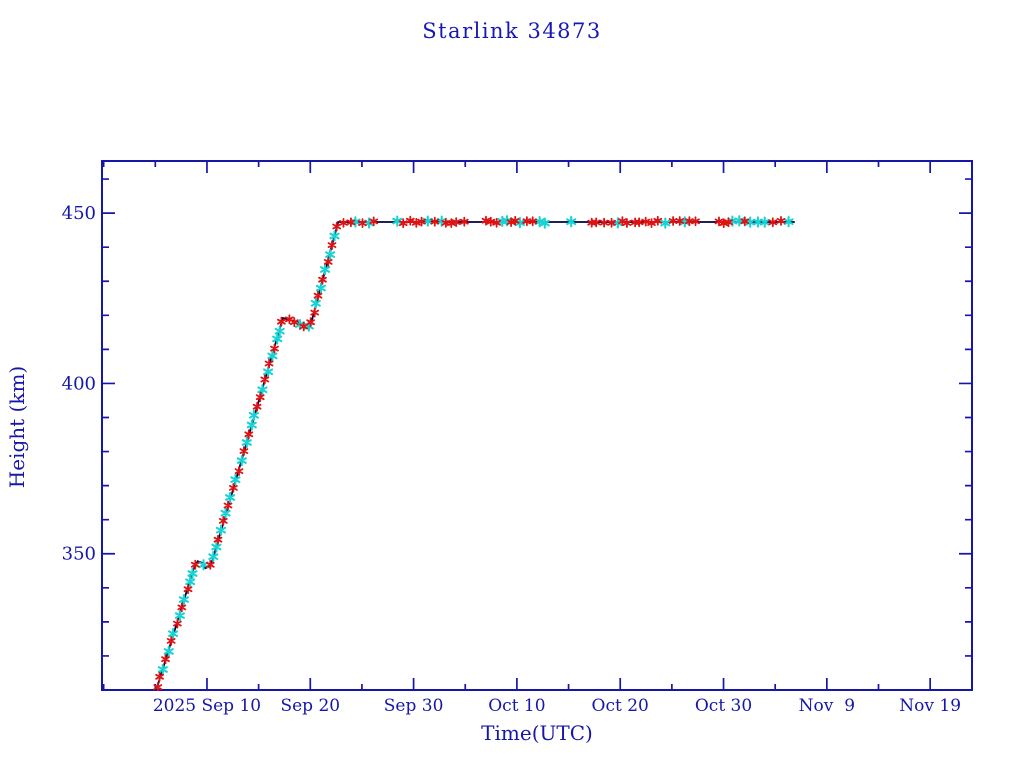  Describe the element at coordinates (79, 383) in the screenshot. I see `y-tick-label: 400` at that location.